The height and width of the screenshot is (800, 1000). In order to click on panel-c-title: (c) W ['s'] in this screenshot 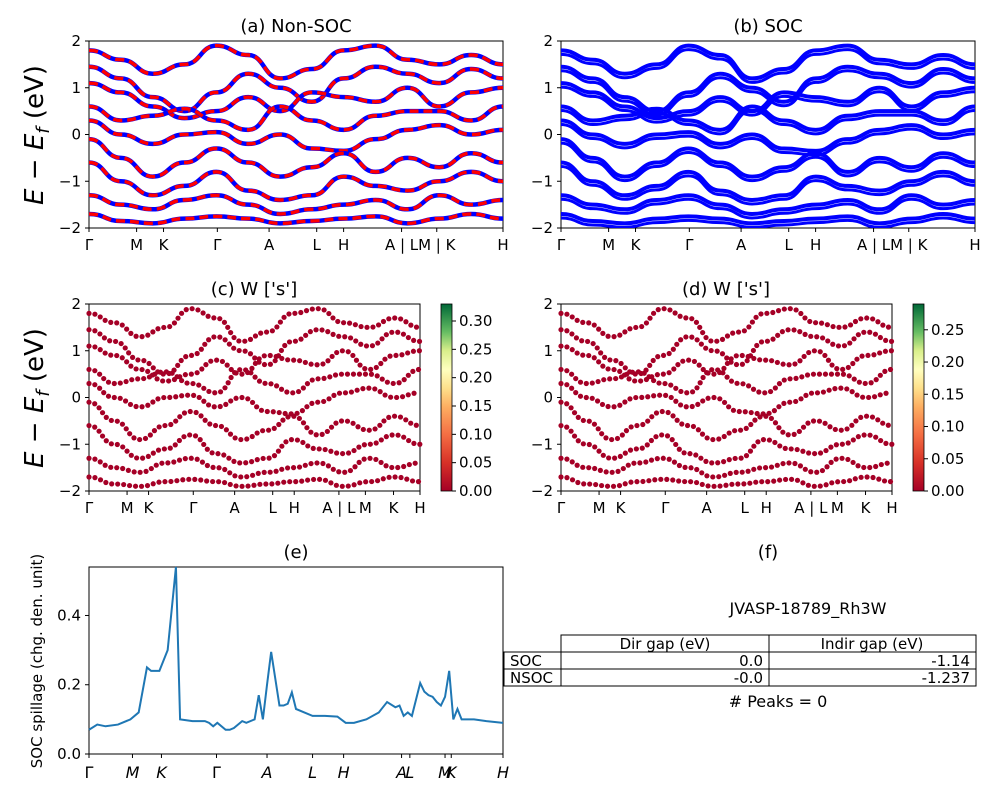, I will do `click(254, 289)`.